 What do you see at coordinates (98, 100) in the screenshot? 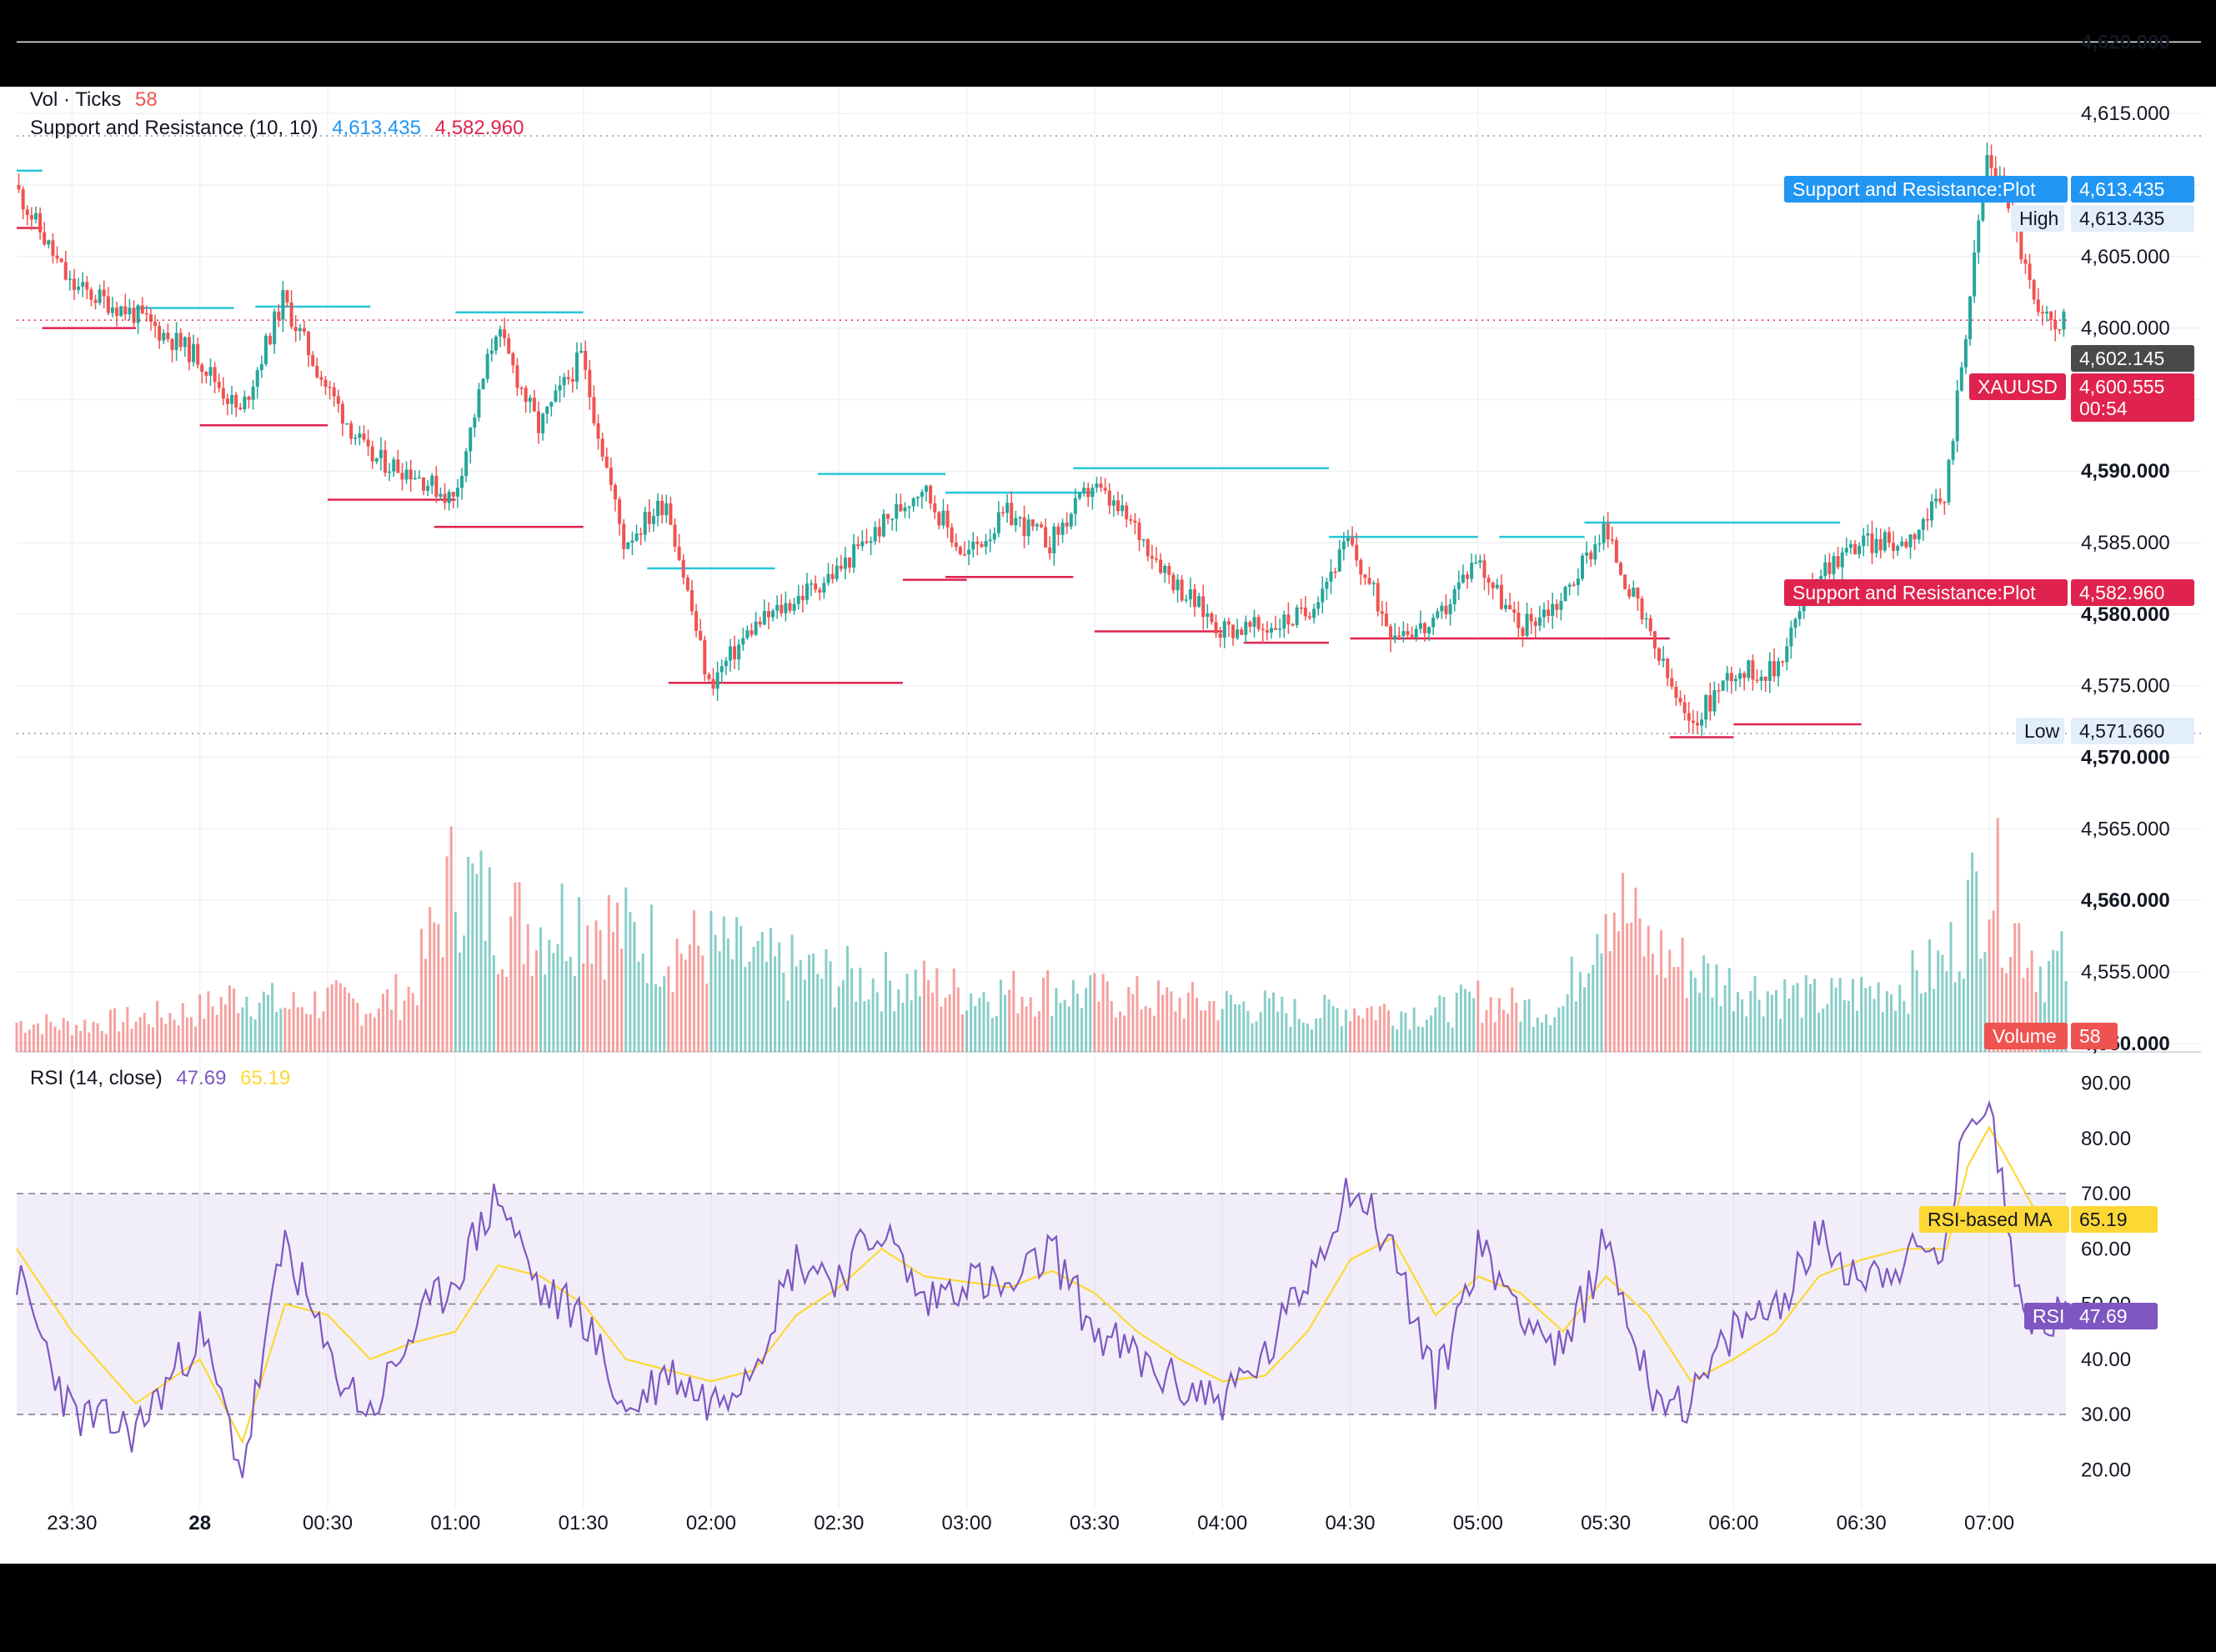
I see `volume-legend: Vol · Ticks 58` at bounding box center [98, 100].